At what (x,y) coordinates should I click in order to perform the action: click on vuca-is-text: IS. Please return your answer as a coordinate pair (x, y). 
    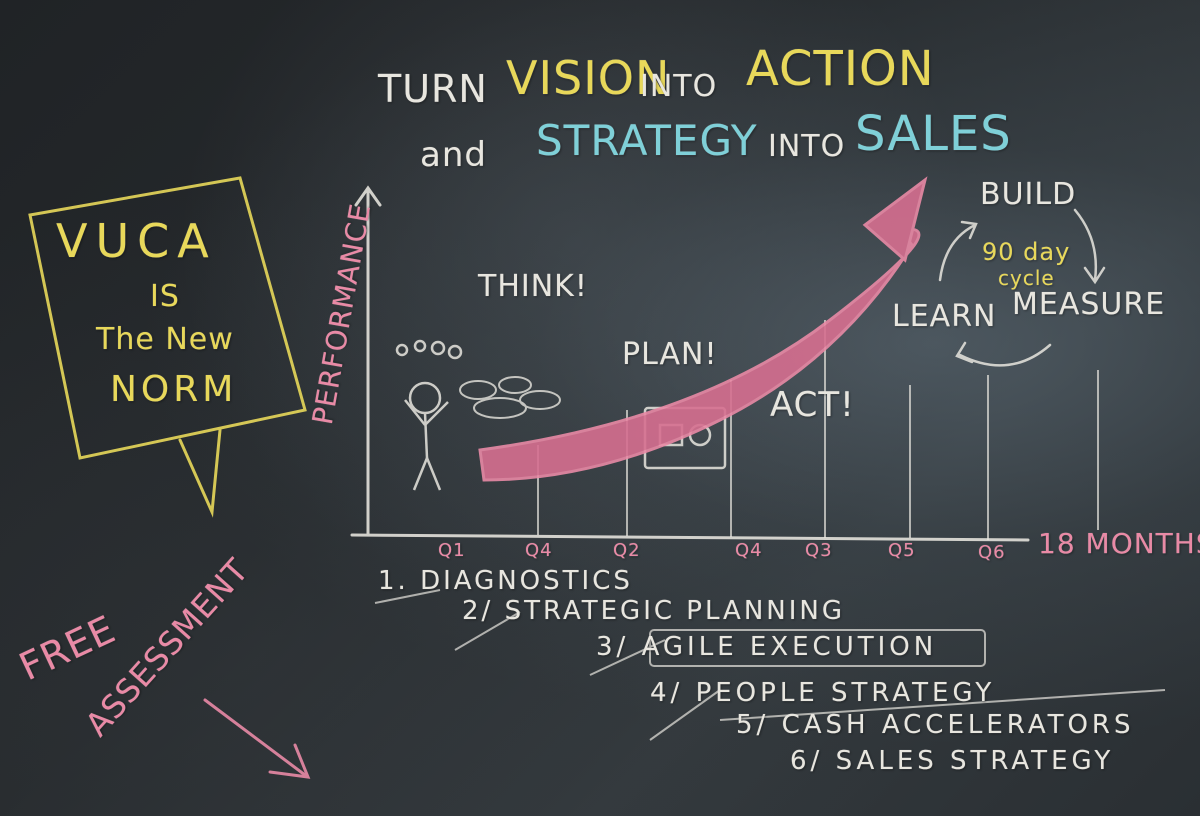
    Looking at the image, I should click on (165, 296).